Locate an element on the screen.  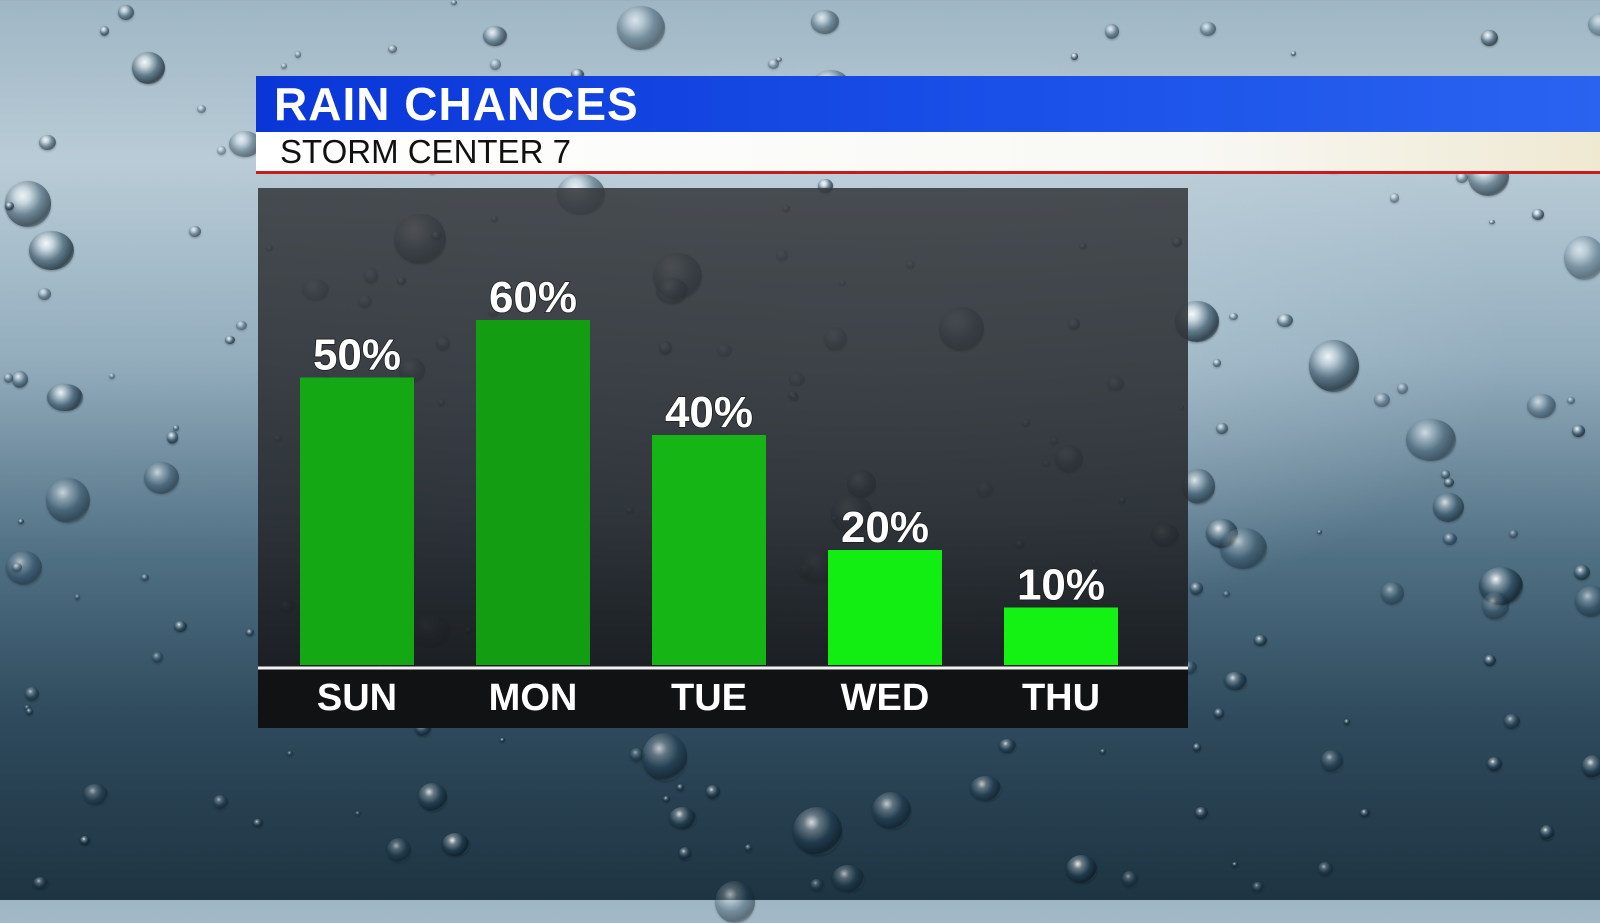
data-label-sun: 50% is located at coordinates (357, 355).